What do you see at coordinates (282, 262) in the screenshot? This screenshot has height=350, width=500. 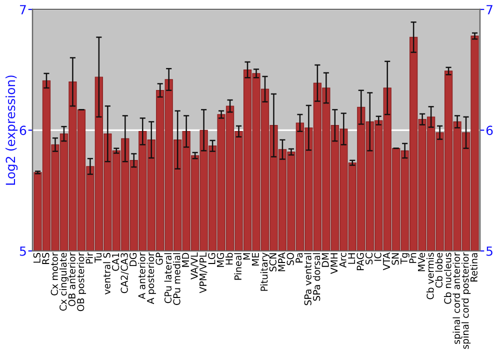 I see `x-tick-label: MPA` at bounding box center [282, 262].